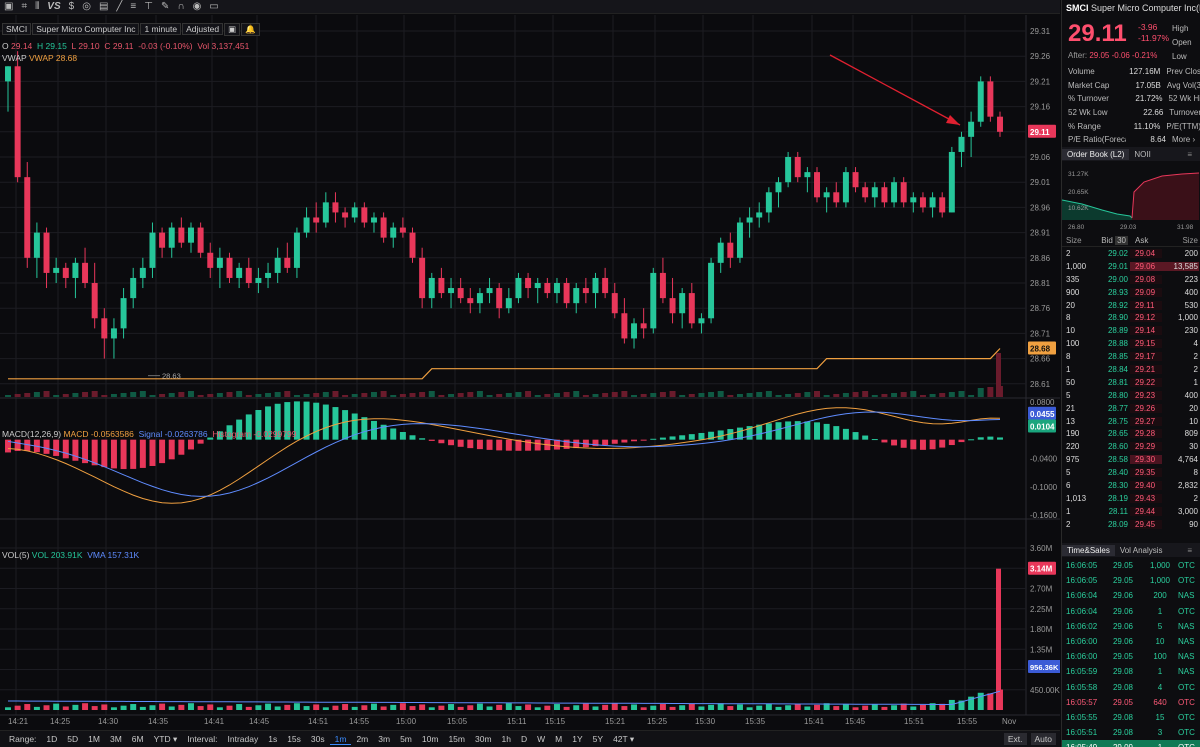  I want to click on order-book-row: 900 28.93 29.09 400, so click(1131, 292).